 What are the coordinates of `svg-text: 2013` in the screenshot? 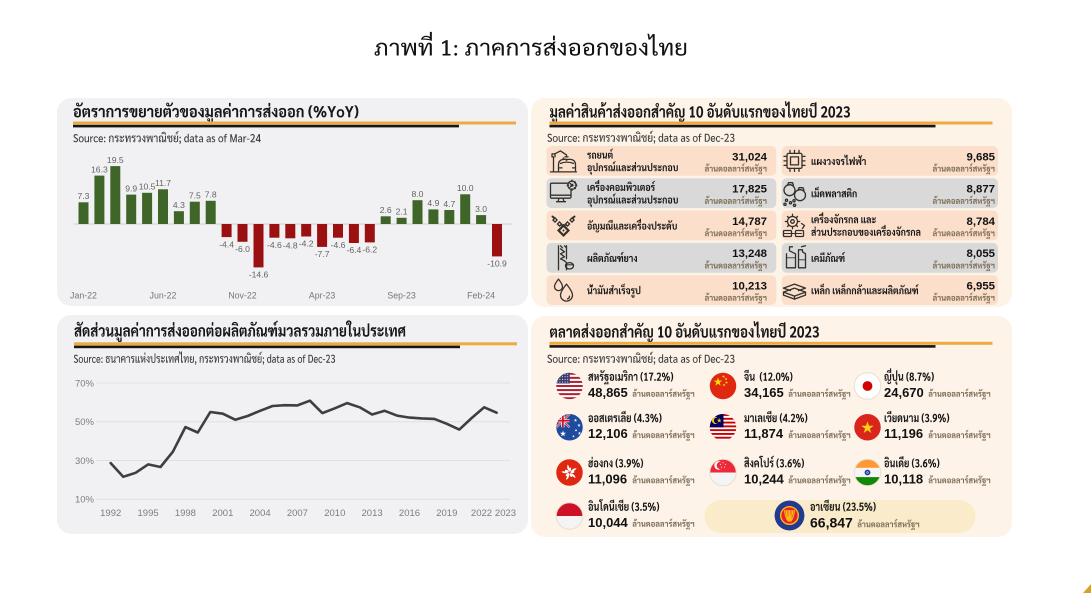 It's located at (372, 513).